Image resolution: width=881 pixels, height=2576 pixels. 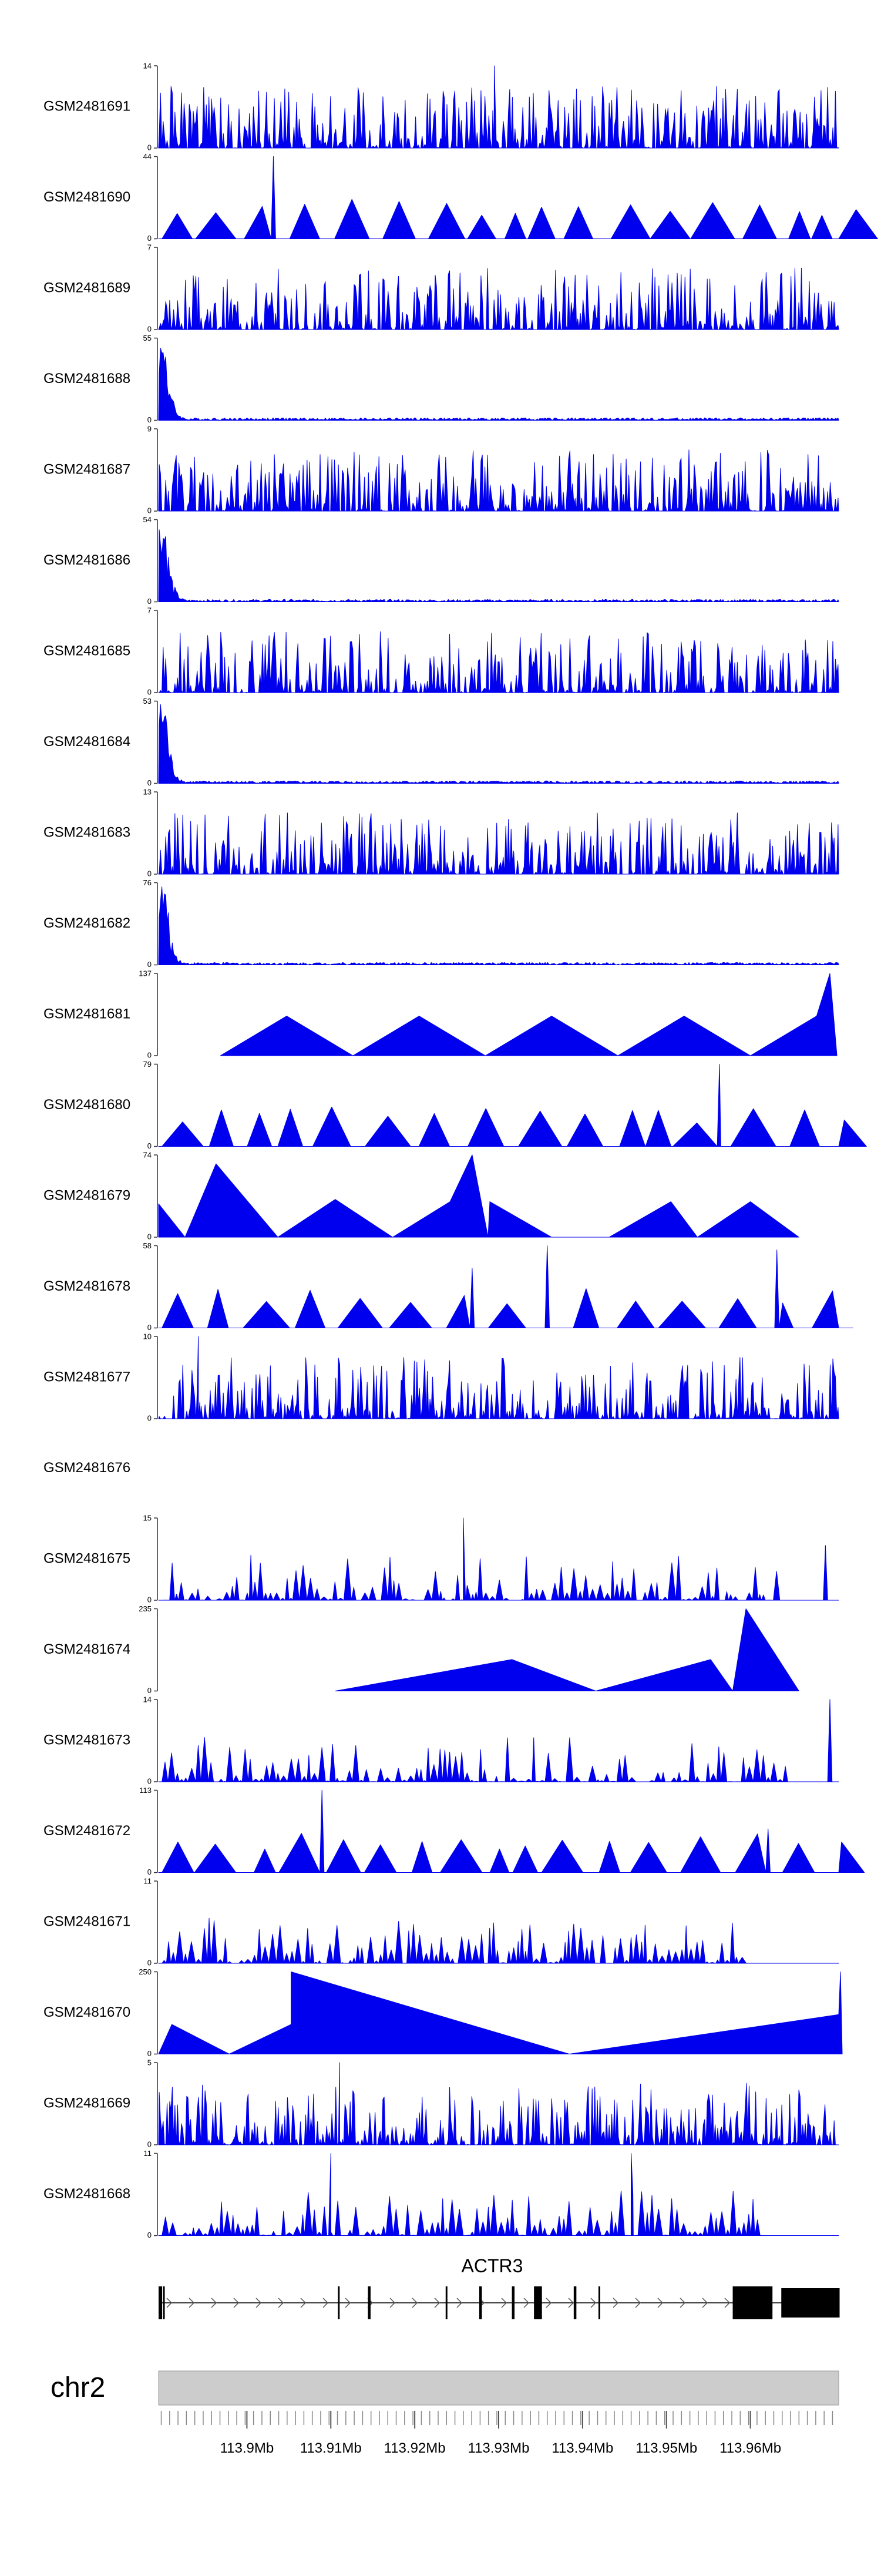 What do you see at coordinates (441, 288) in the screenshot?
I see `track-gsm2481689: GSM2481689 7 0` at bounding box center [441, 288].